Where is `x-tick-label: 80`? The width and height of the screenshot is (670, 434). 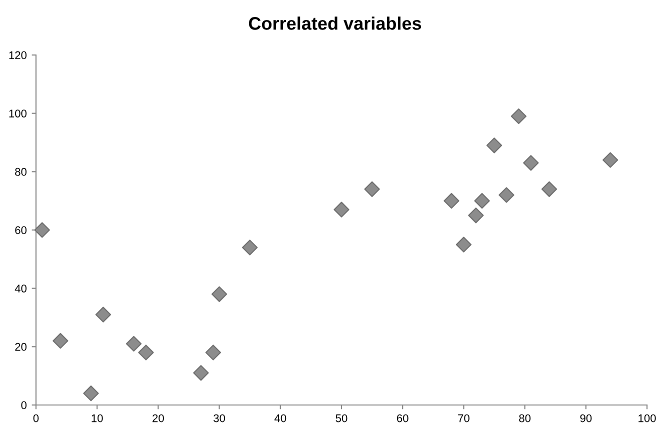 x-tick-label: 80 is located at coordinates (525, 418).